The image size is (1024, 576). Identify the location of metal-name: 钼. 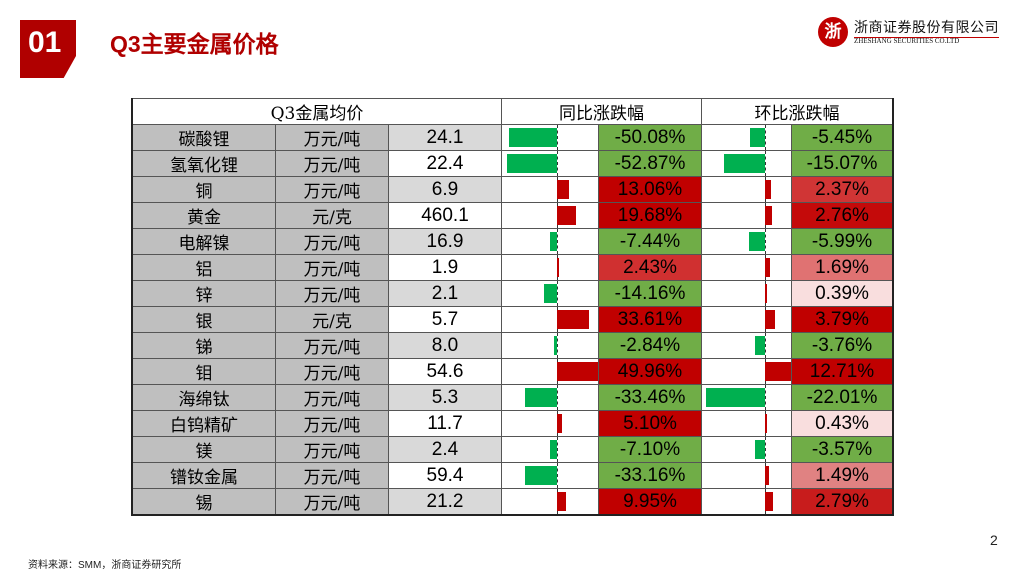
(203, 371).